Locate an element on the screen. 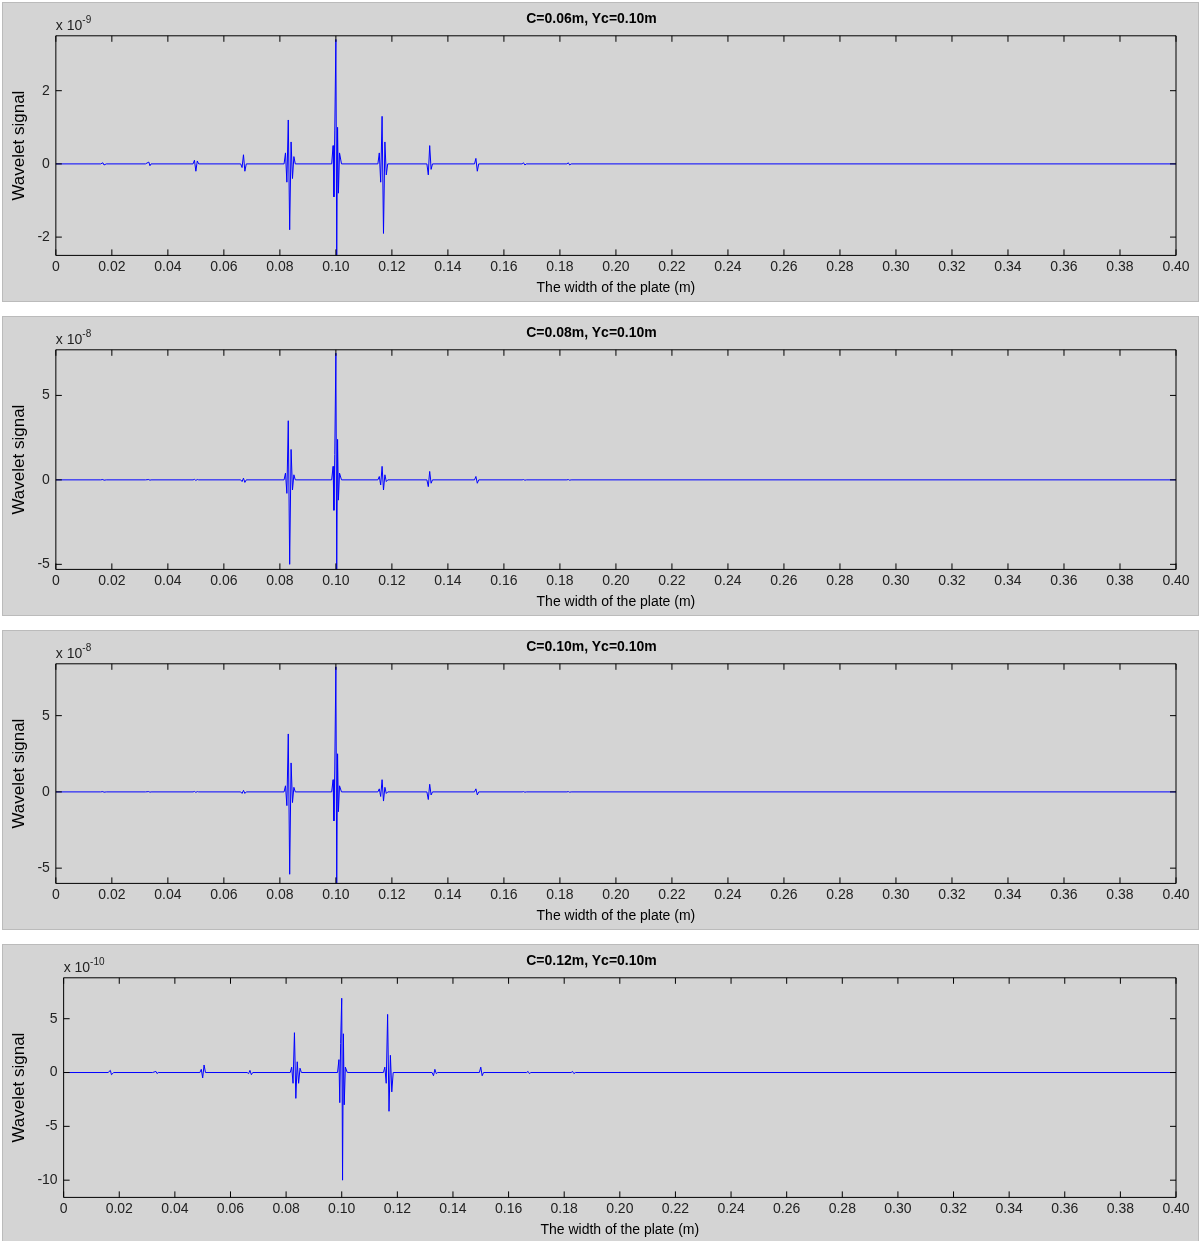 Image resolution: width=1201 pixels, height=1241 pixels. chart-title: C=0.06m, Yc=0.10m is located at coordinates (591, 18).